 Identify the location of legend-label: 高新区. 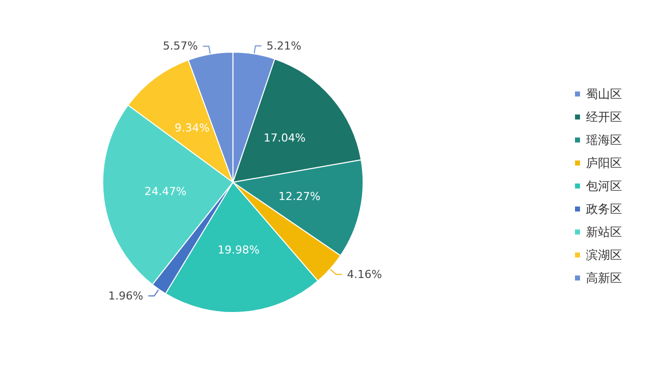
(604, 278).